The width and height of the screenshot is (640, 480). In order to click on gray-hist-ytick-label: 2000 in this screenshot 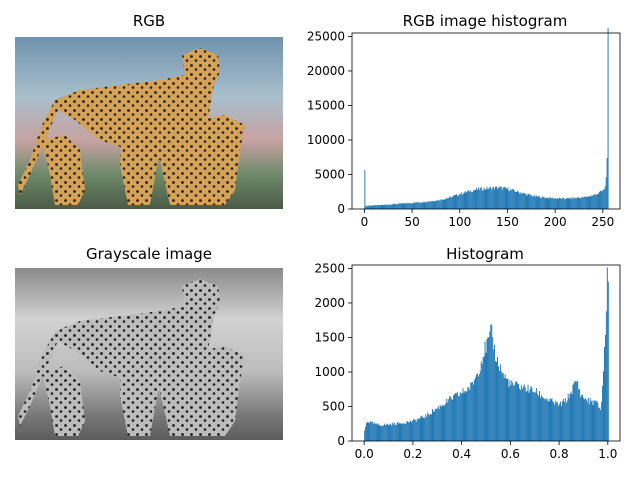, I will do `click(329, 303)`.